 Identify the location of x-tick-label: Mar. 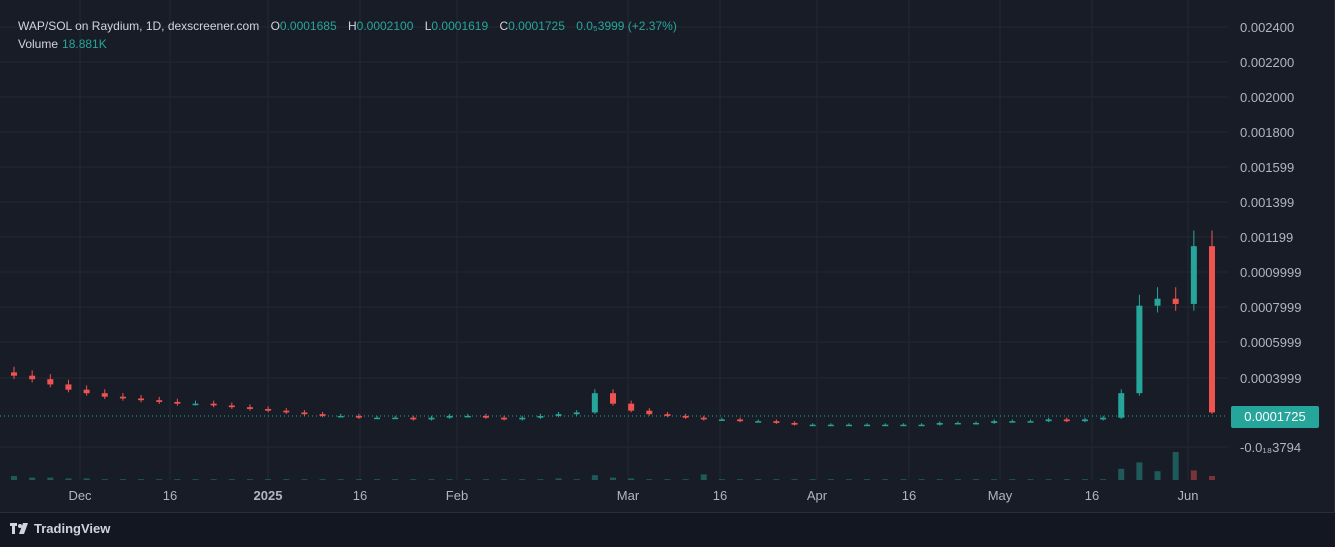
(628, 495).